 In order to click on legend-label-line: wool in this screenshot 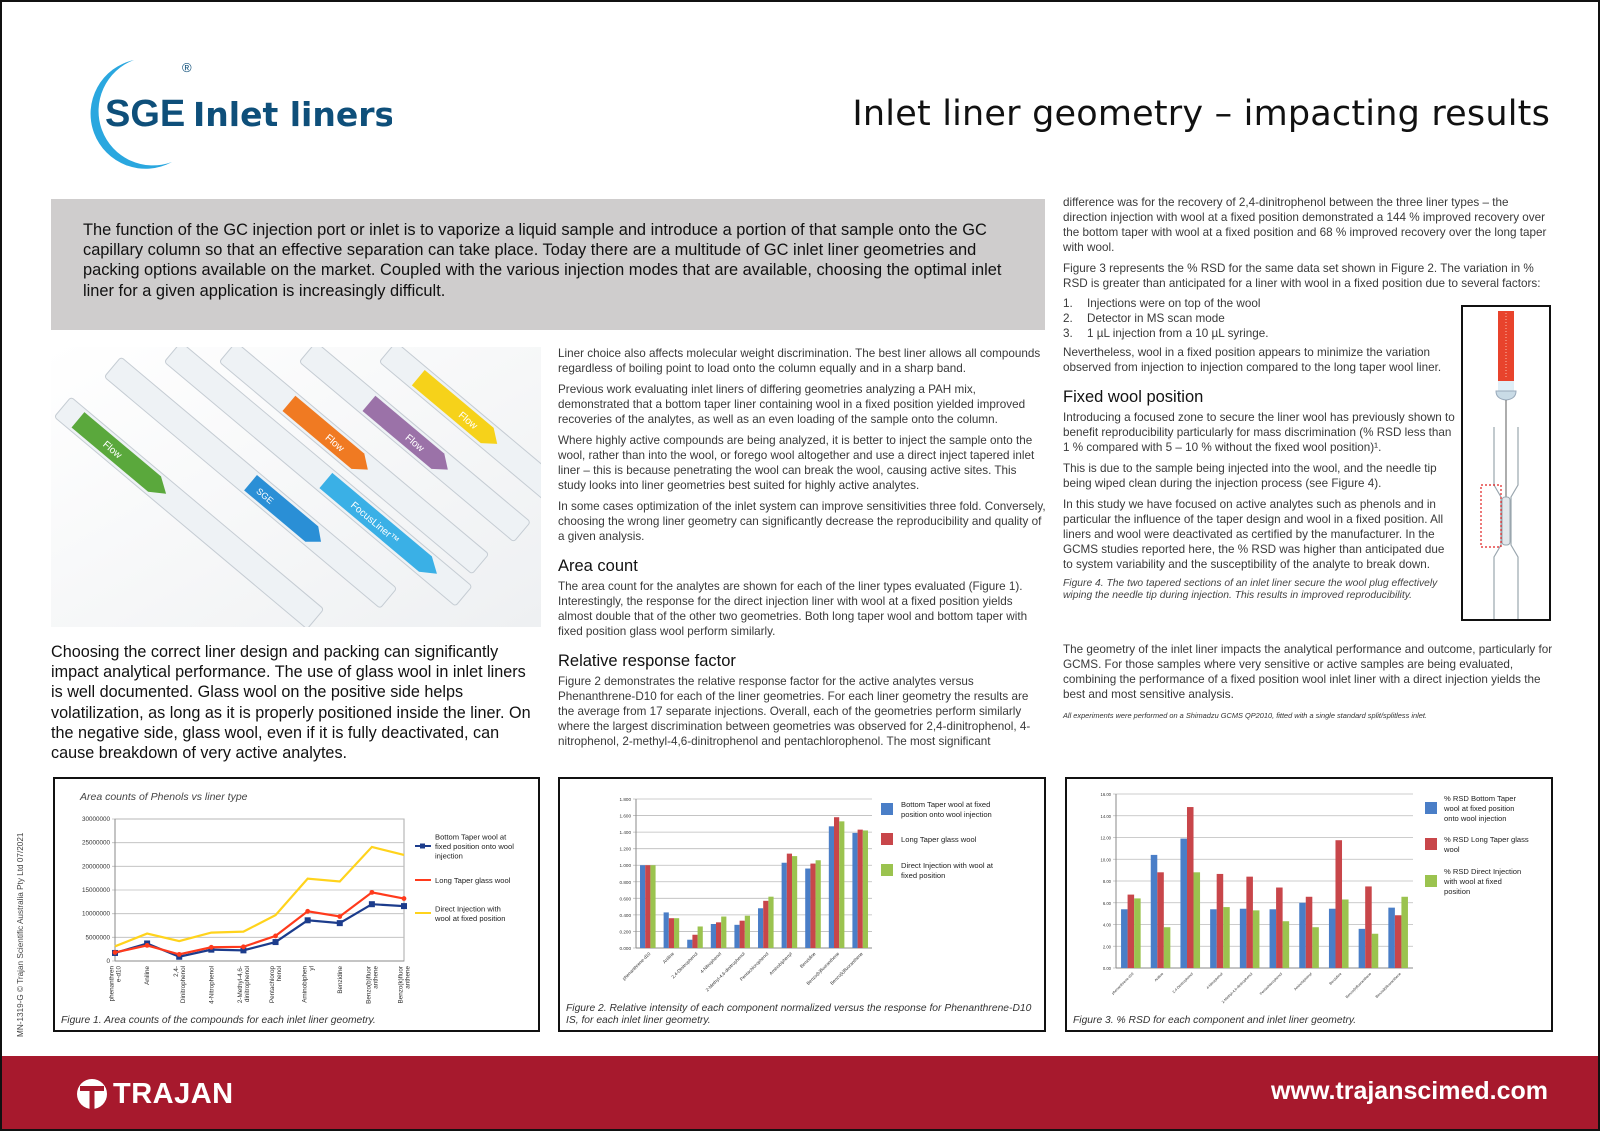, I will do `click(1451, 849)`.